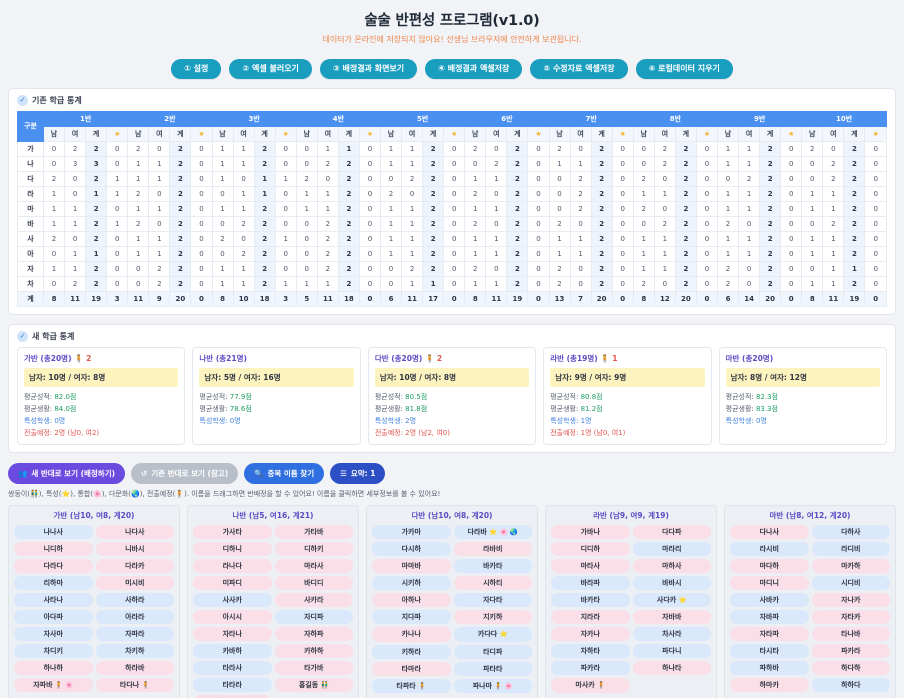 The height and width of the screenshot is (698, 904). Describe the element at coordinates (590, 617) in the screenshot. I see `student-chip: 지라라` at that location.